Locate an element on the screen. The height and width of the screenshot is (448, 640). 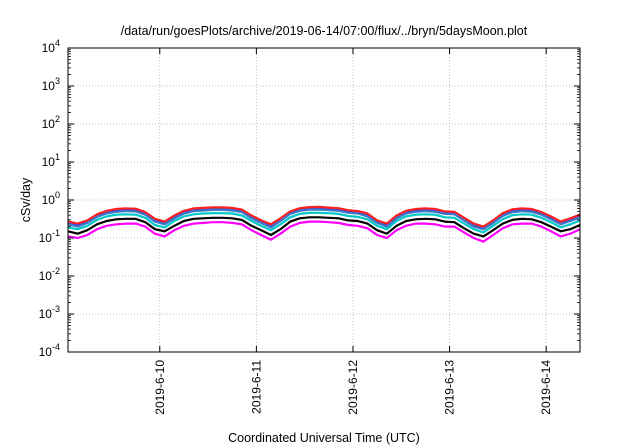
y-tick-label: 10⁻¹ is located at coordinates (49, 236).